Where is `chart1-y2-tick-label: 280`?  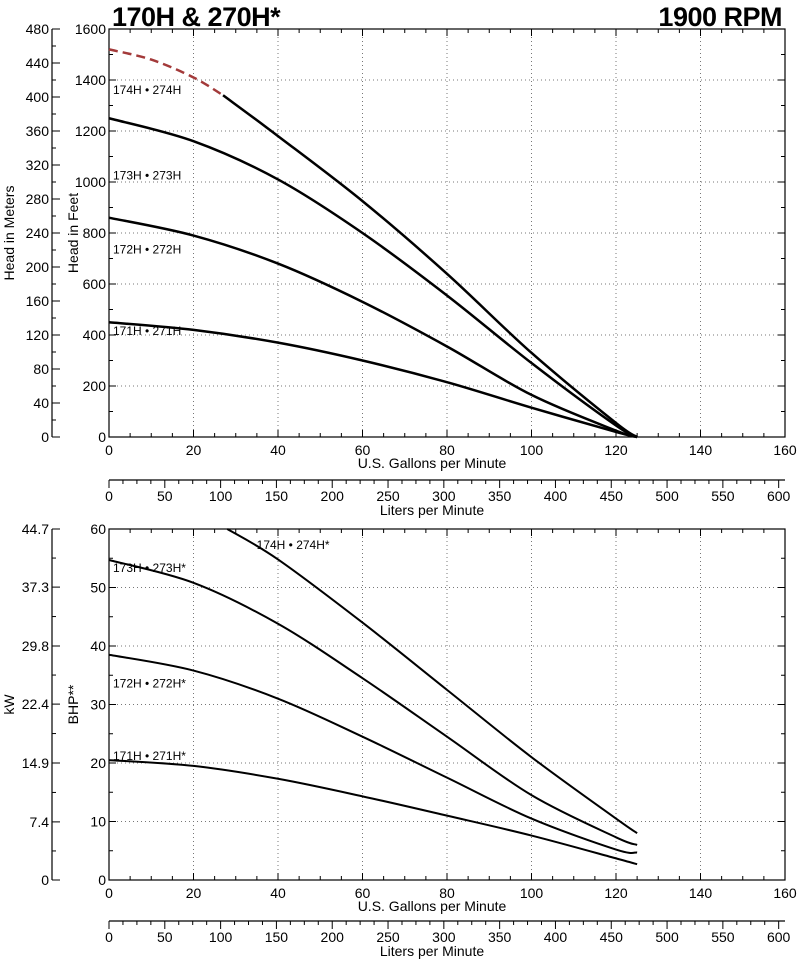 chart1-y2-tick-label: 280 is located at coordinates (38, 199).